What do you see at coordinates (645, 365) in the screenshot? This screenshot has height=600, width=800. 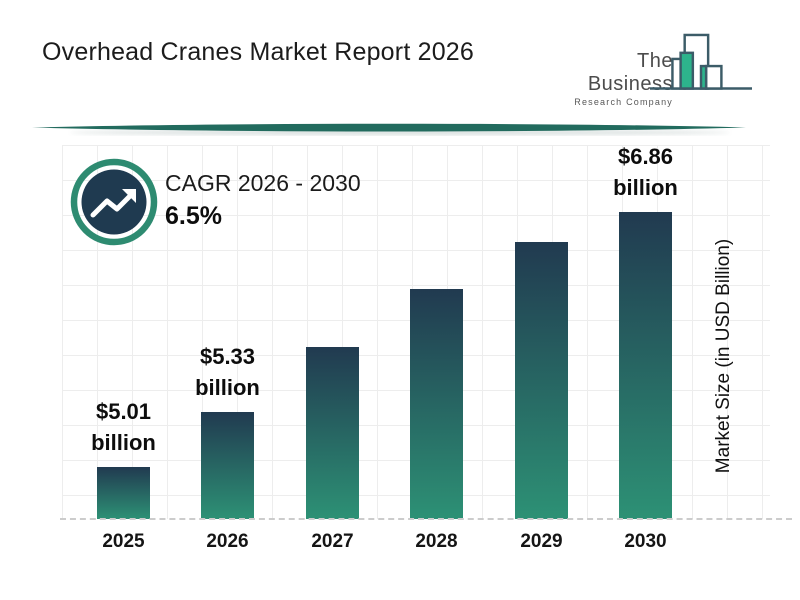 I see `bar-2030` at bounding box center [645, 365].